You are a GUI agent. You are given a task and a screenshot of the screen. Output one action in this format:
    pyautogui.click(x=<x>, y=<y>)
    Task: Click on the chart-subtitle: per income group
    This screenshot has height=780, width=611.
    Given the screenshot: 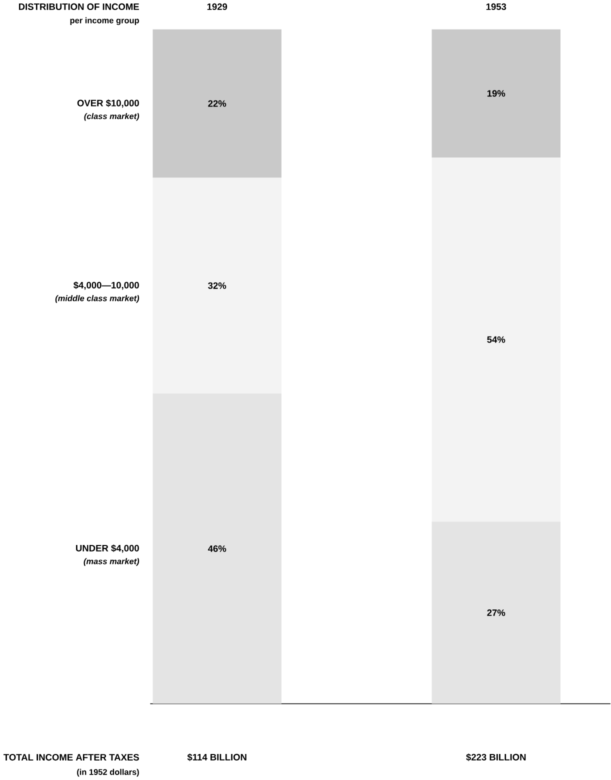 What is the action you would take?
    pyautogui.click(x=105, y=21)
    